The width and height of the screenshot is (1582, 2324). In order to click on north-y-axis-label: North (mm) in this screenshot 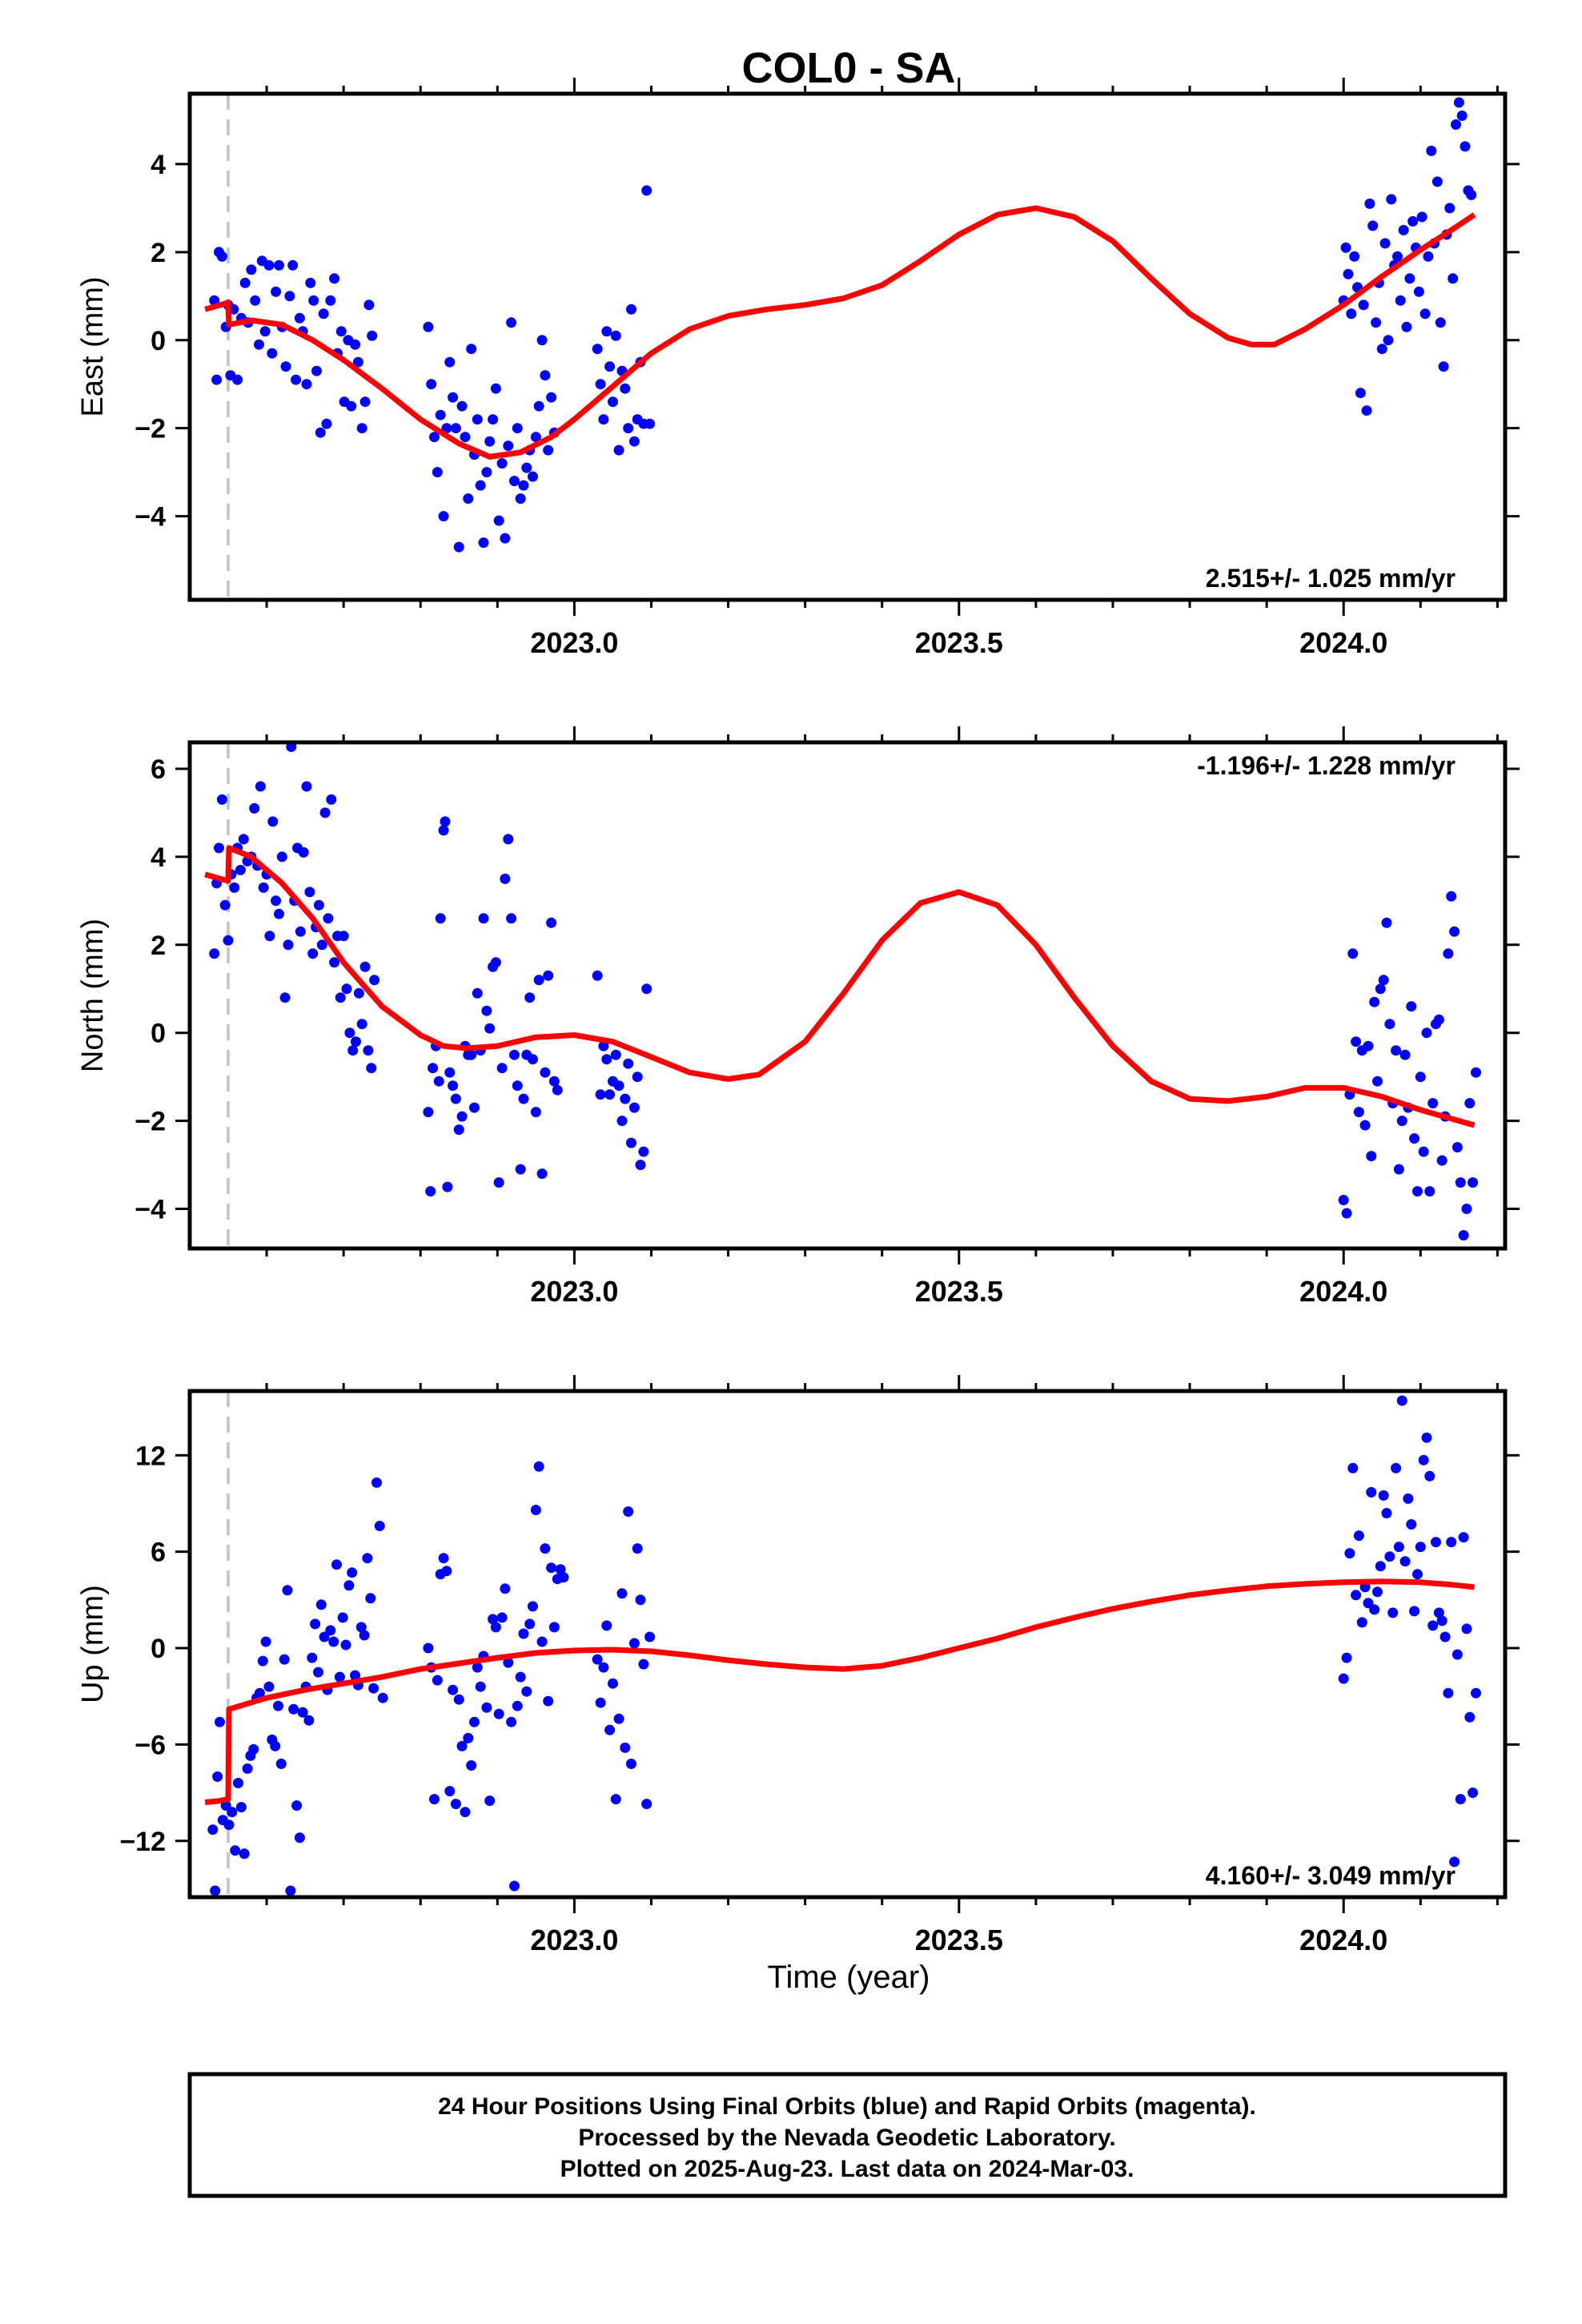, I will do `click(93, 995)`.